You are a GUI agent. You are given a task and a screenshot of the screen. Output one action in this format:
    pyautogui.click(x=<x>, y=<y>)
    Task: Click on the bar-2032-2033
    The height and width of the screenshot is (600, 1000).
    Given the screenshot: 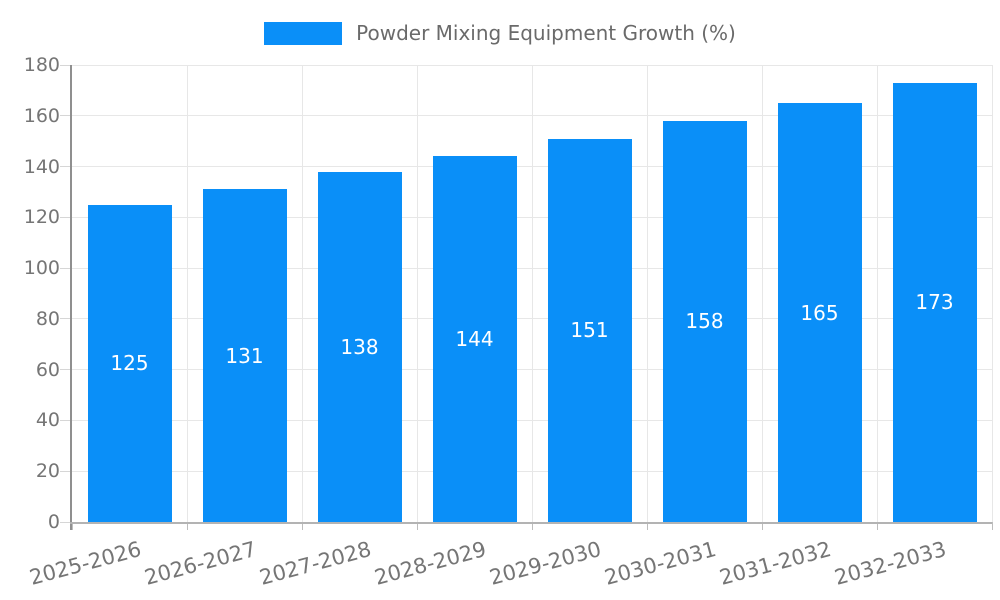 What is the action you would take?
    pyautogui.click(x=934, y=302)
    